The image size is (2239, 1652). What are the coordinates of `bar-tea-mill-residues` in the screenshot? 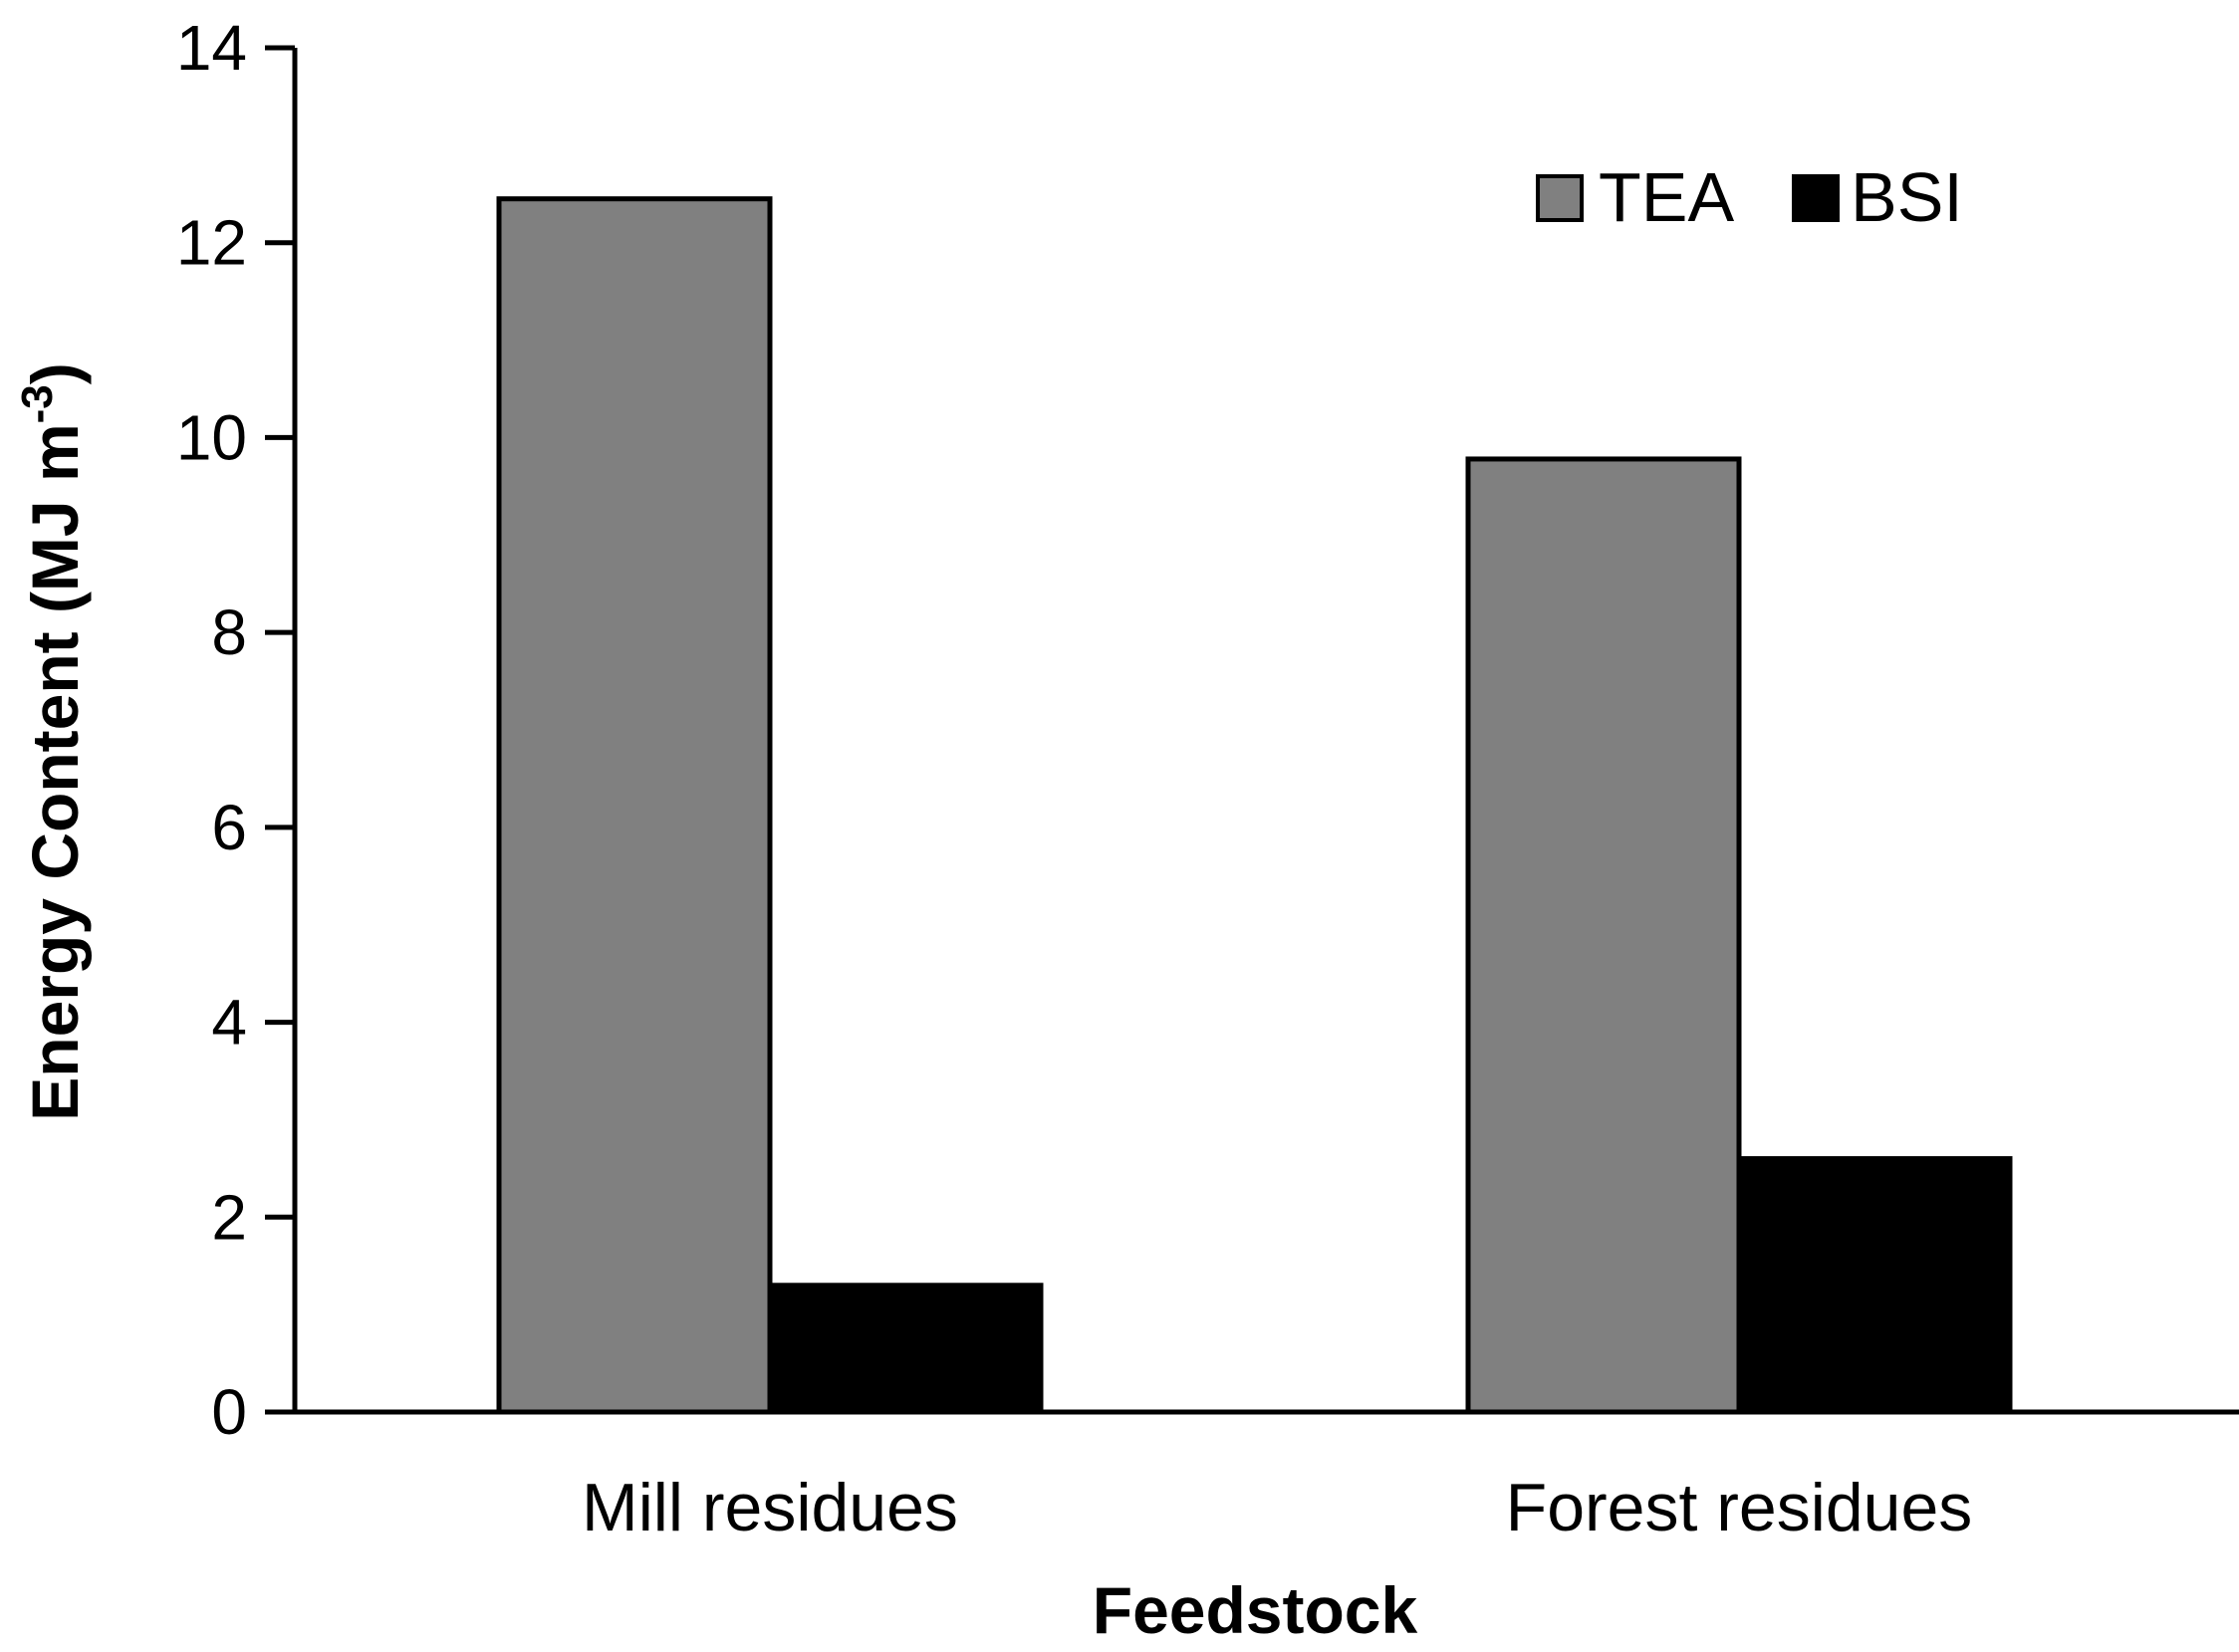 It's located at (634, 805).